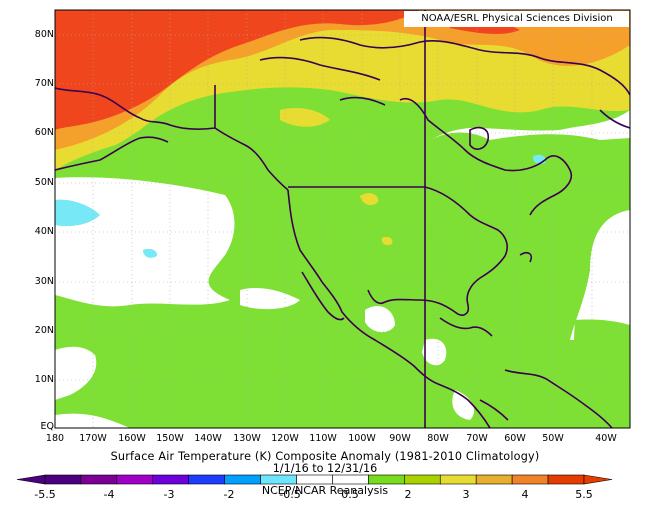 The height and width of the screenshot is (510, 650). I want to click on anomaly-green-strip, so click(117, 322).